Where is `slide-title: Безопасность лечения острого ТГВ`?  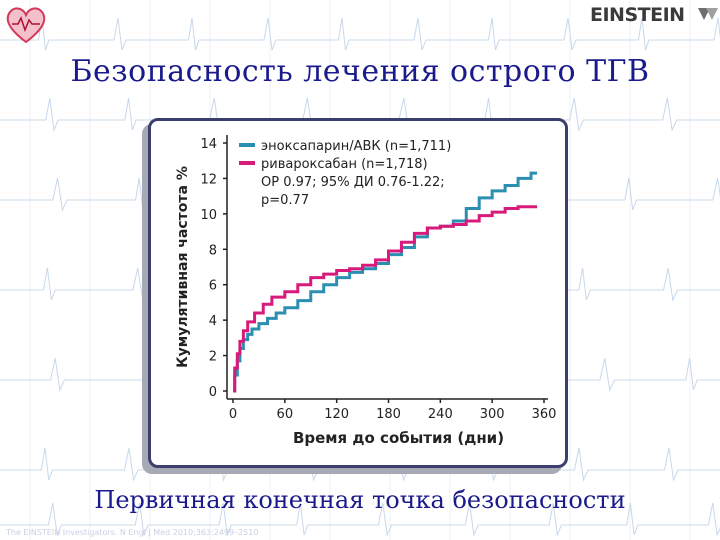
slide-title: Безопасность лечения острого ТГВ is located at coordinates (360, 71).